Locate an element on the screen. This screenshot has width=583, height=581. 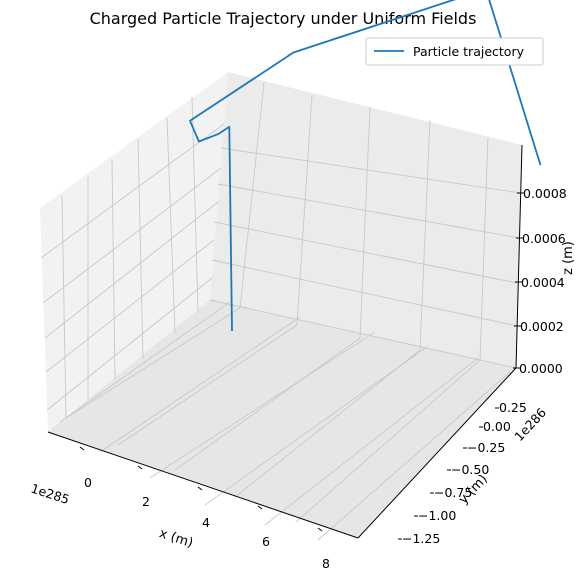
y-tick-label: −0.50 is located at coordinates (470, 469).